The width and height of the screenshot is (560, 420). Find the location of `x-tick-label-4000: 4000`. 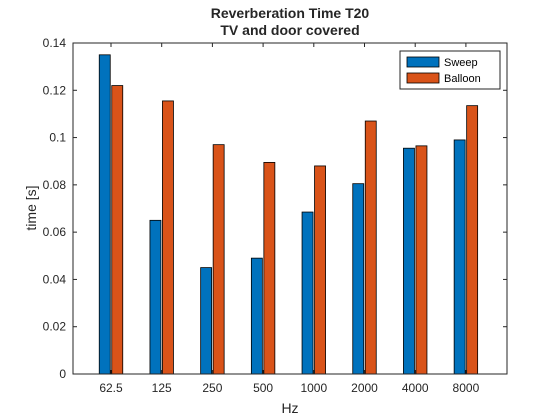

x-tick-label-4000: 4000 is located at coordinates (415, 388).